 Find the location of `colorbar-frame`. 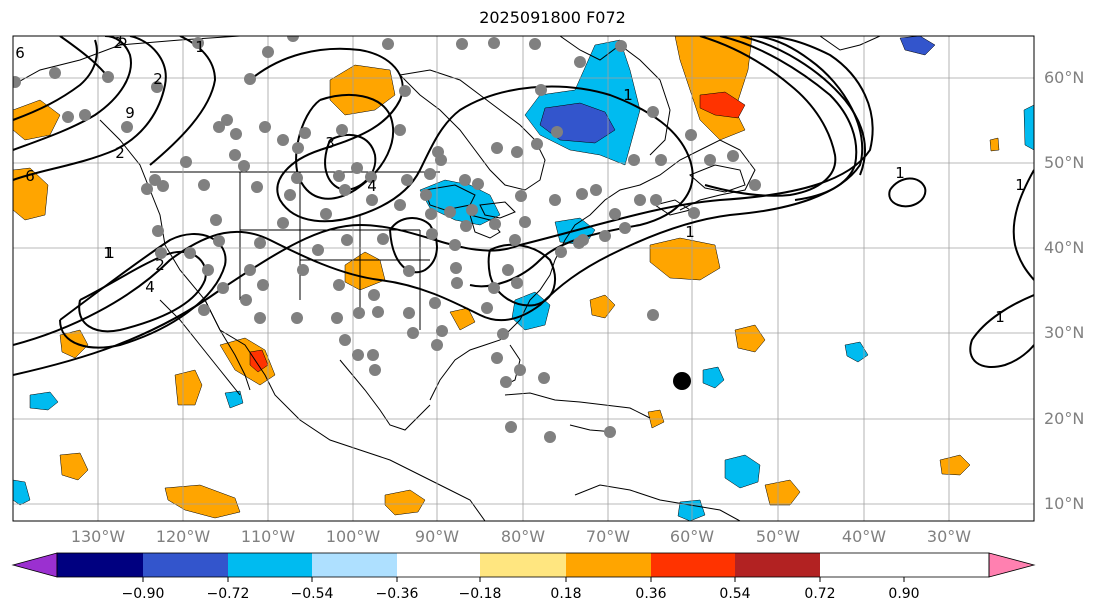

colorbar-frame is located at coordinates (523, 565).